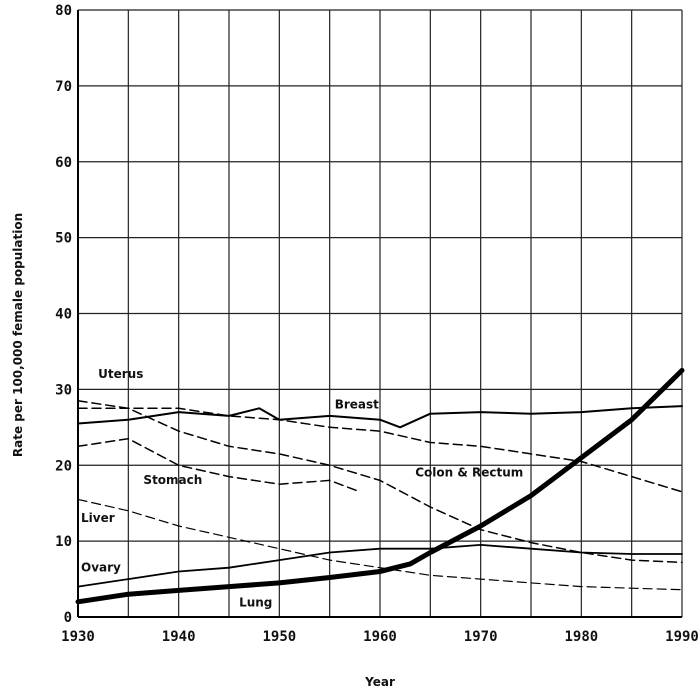 This screenshot has width=700, height=694. Describe the element at coordinates (63, 239) in the screenshot. I see `y-tick-label: 50` at that location.